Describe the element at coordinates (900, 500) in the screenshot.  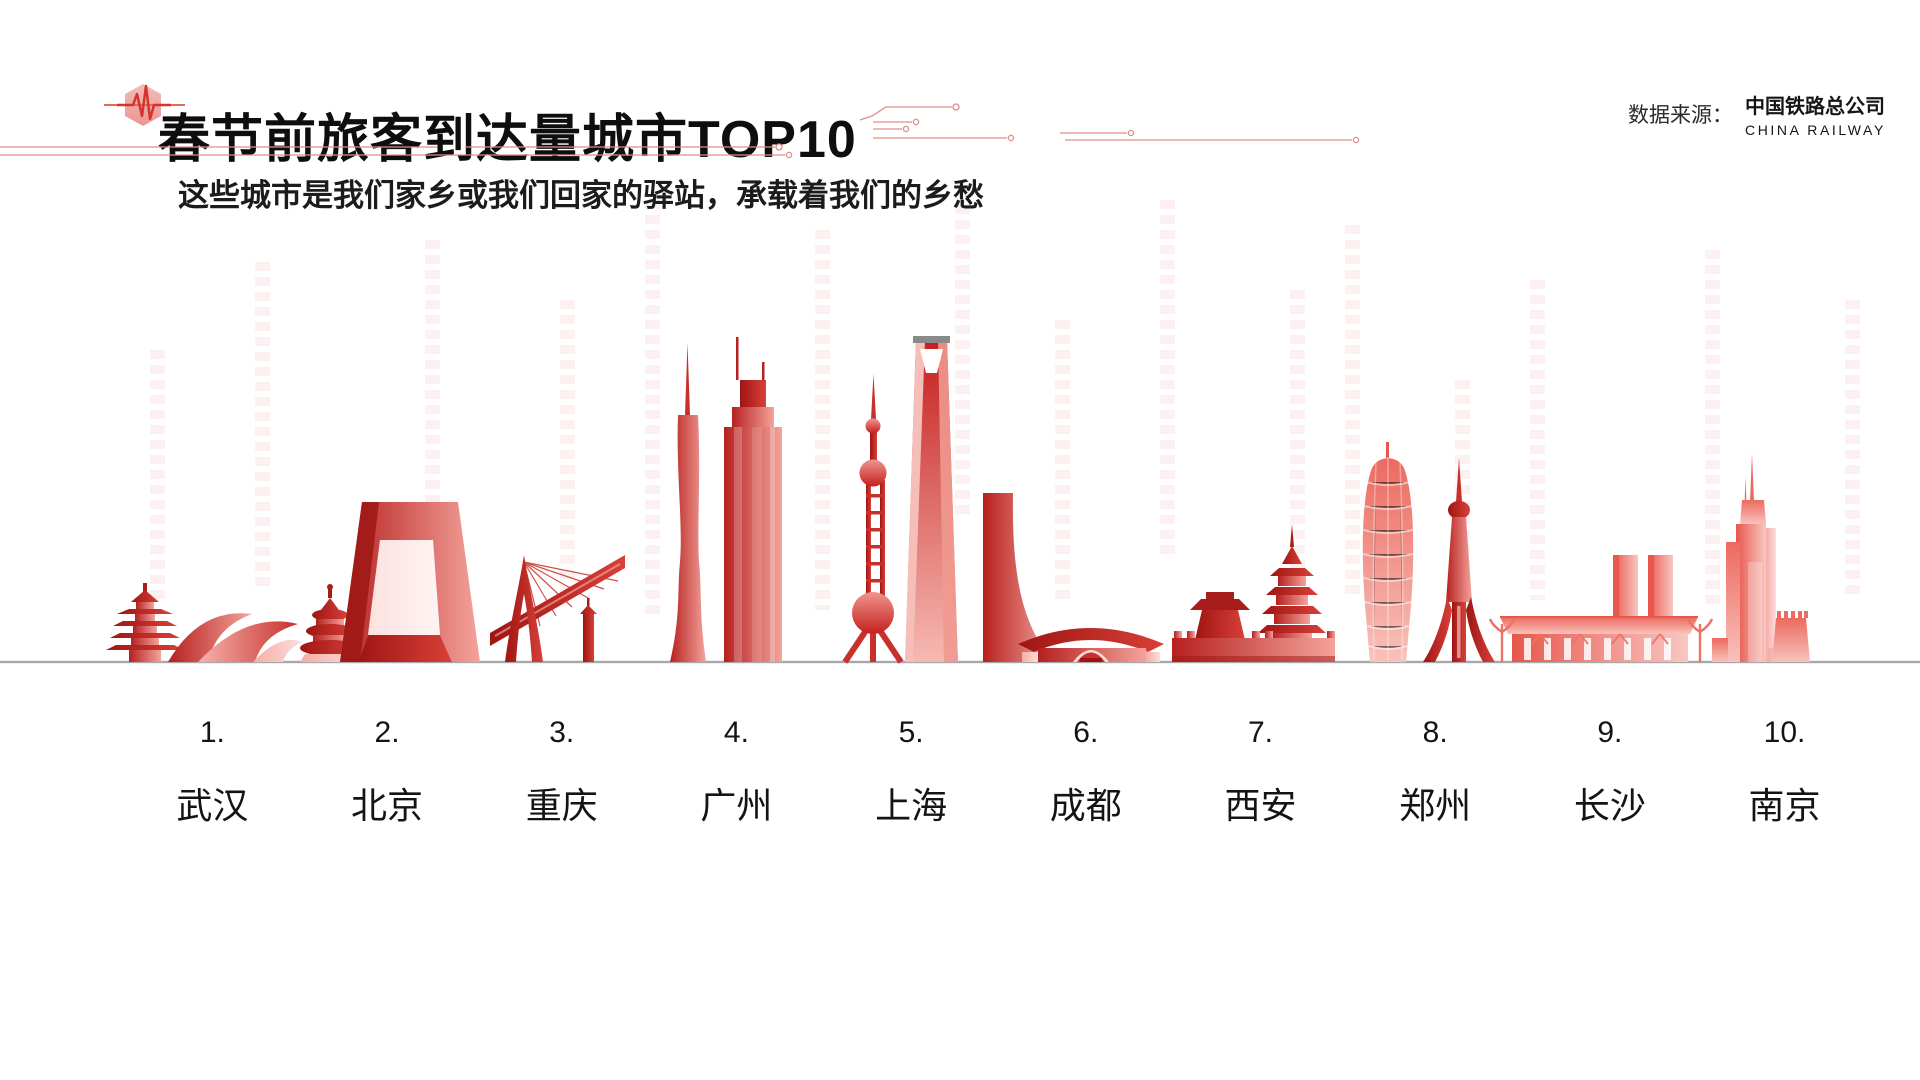
I see `skyline-shanghai` at that location.